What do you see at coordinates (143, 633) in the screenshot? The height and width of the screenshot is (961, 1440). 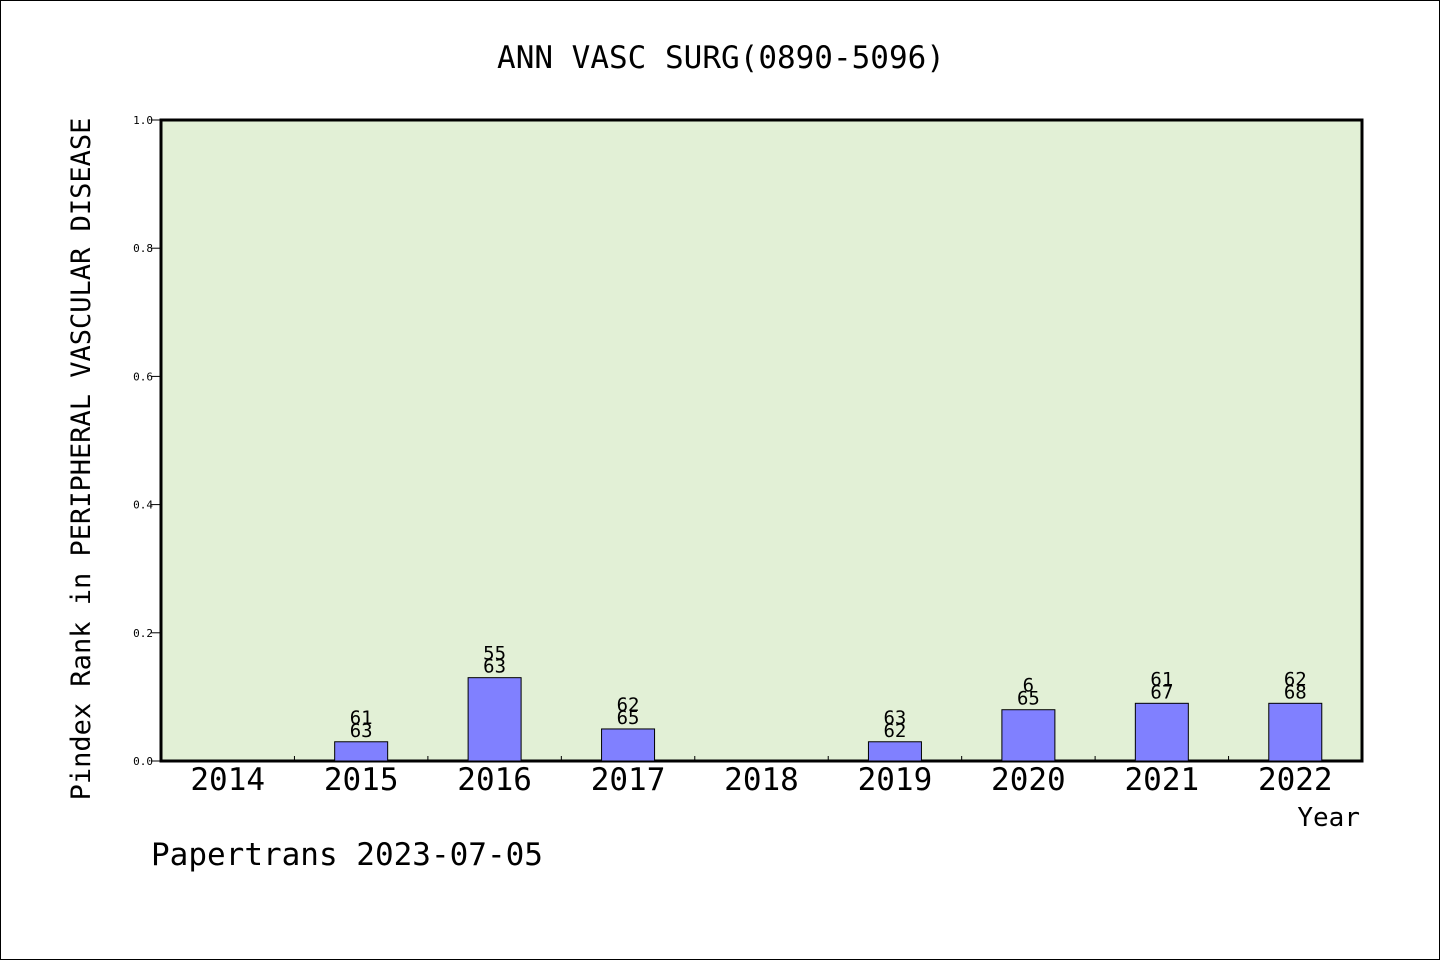 I see `y-tick-label-0.2: 0.2` at bounding box center [143, 633].